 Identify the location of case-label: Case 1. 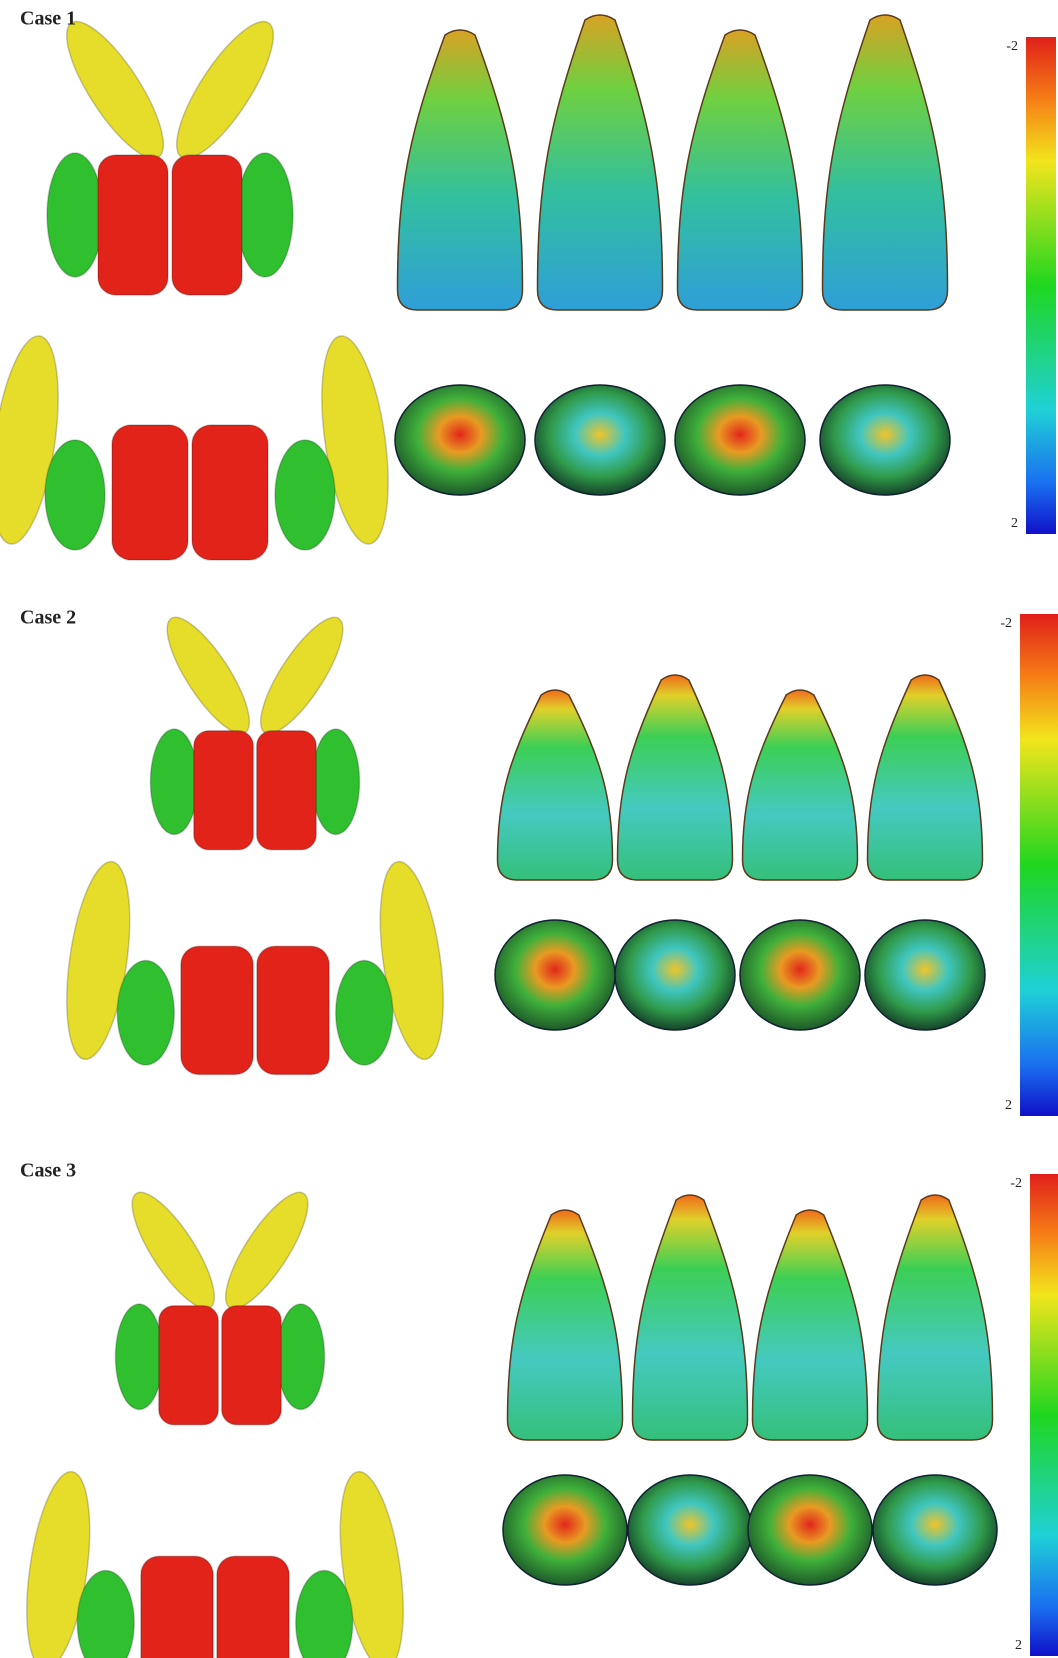
(48, 19).